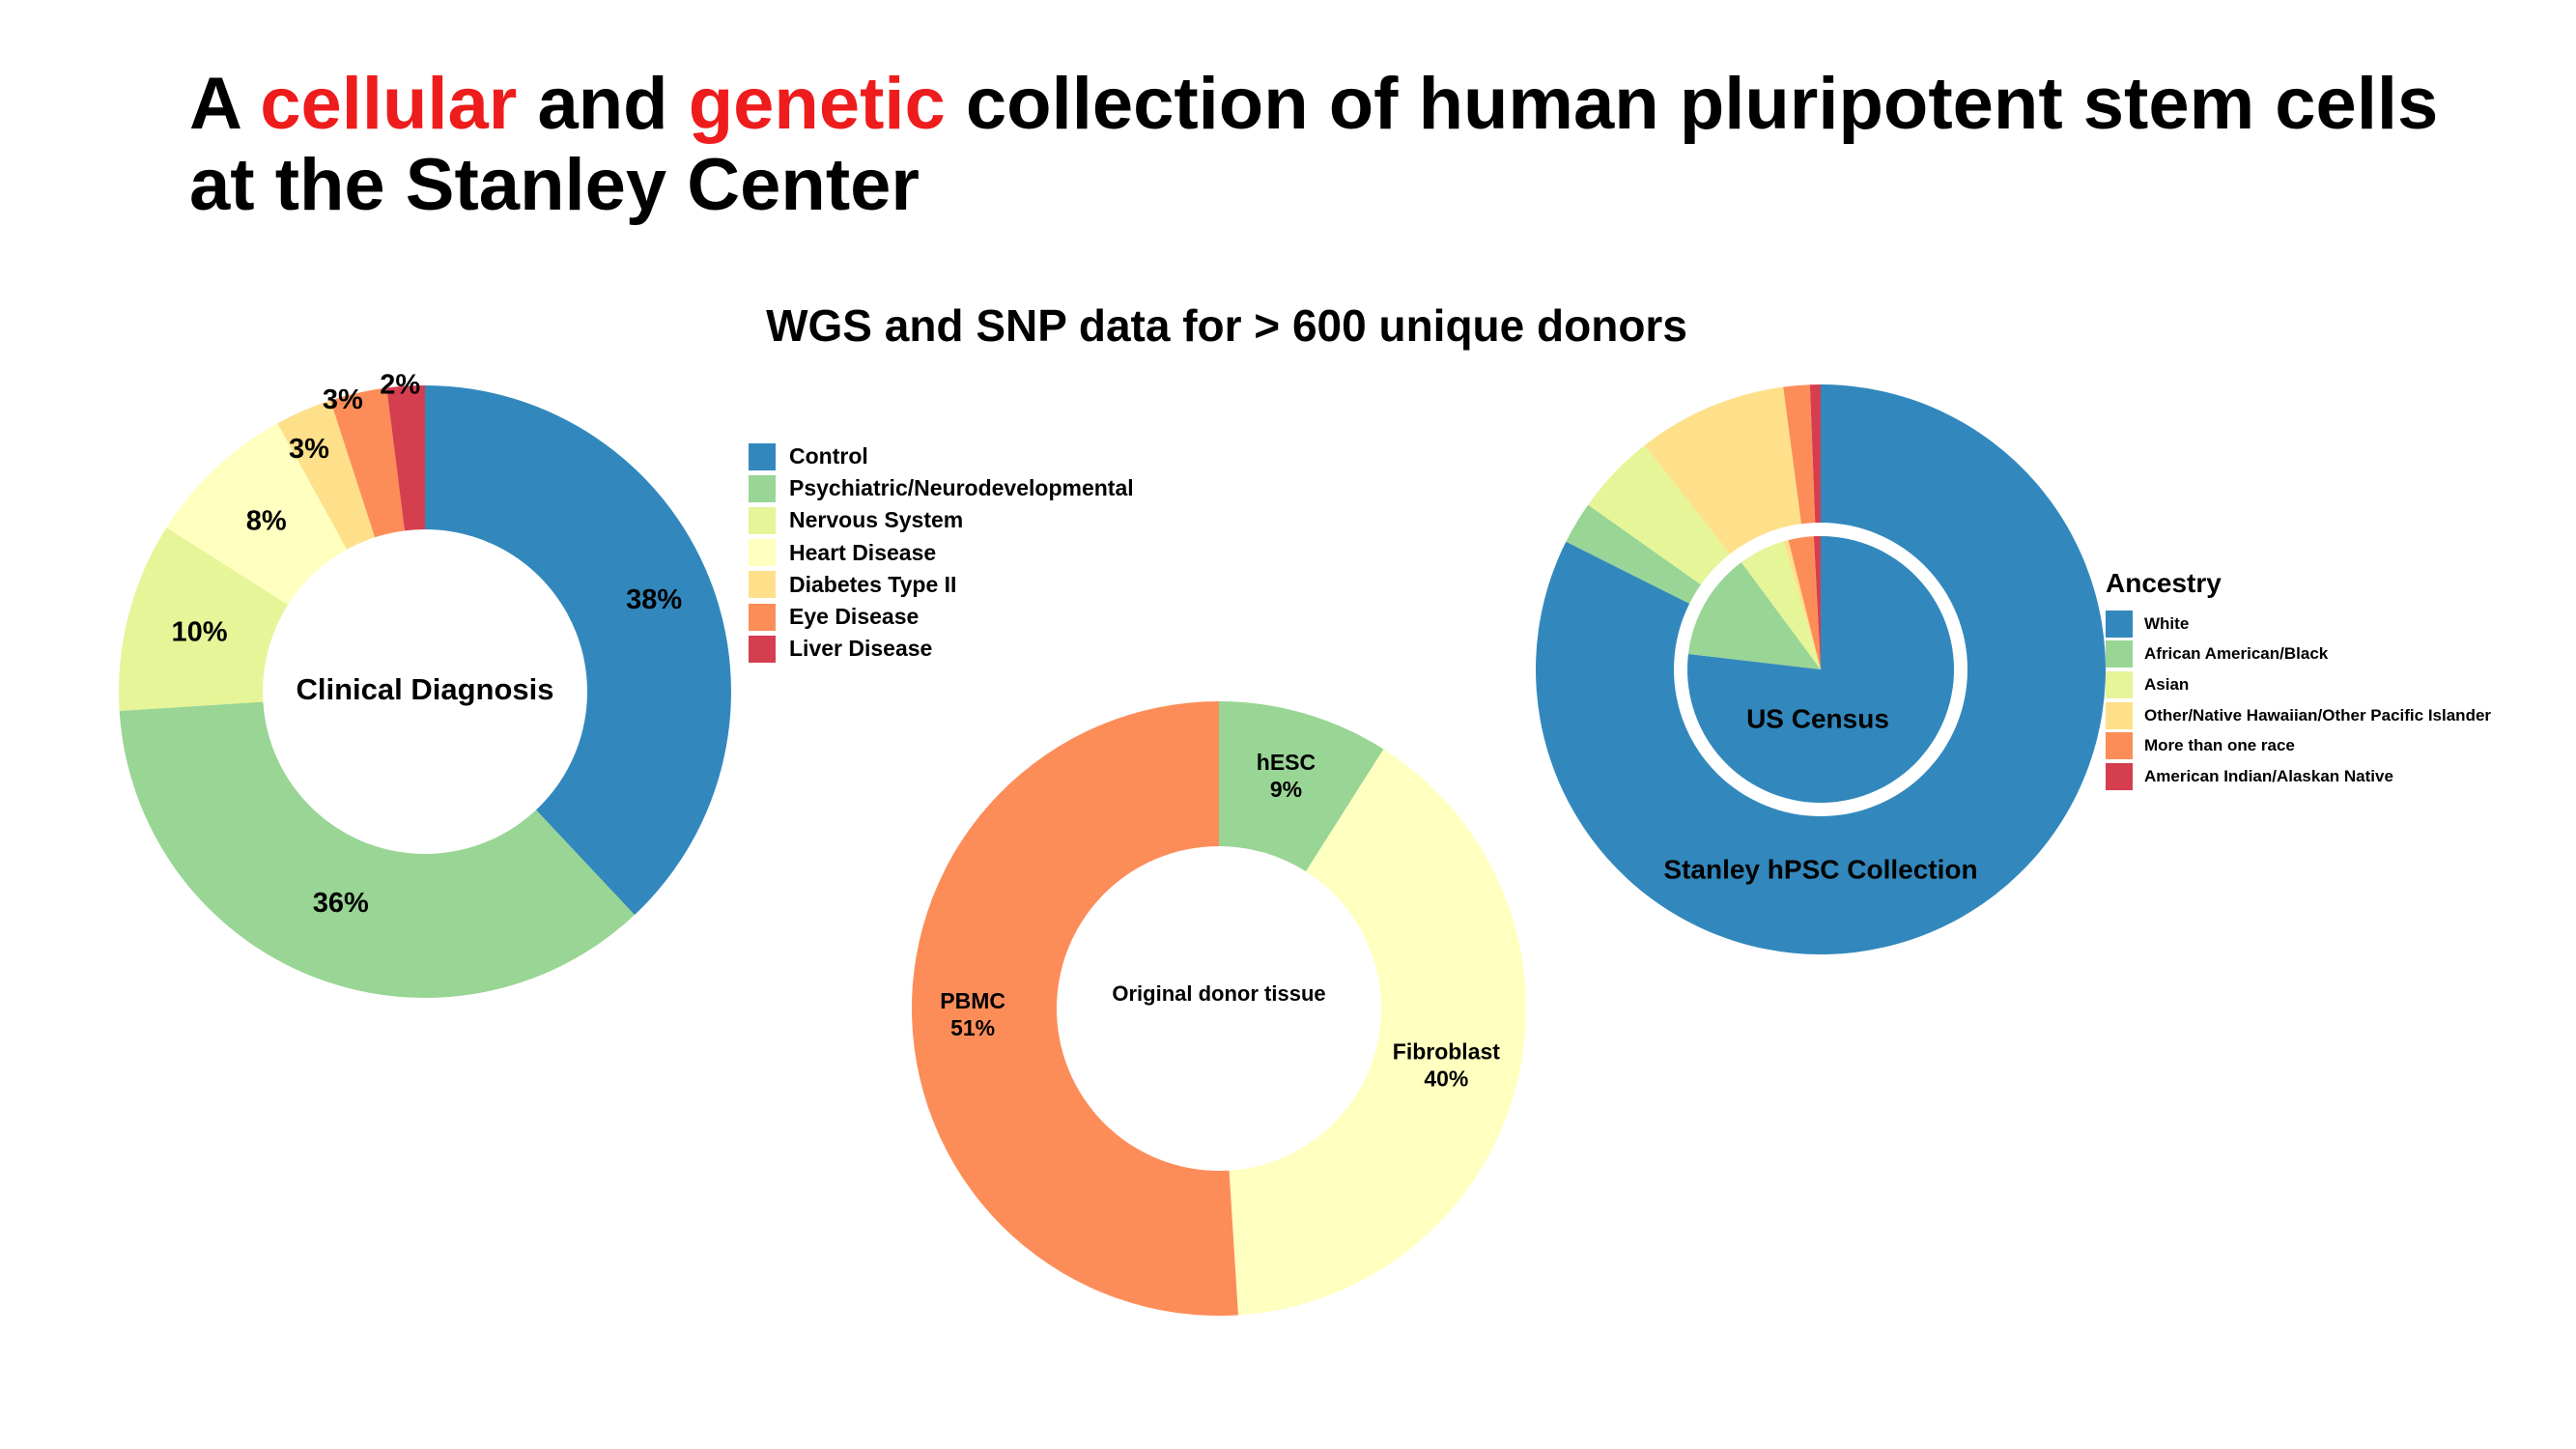  I want to click on diagnosis-data-label-liver-disease: 2%, so click(400, 384).